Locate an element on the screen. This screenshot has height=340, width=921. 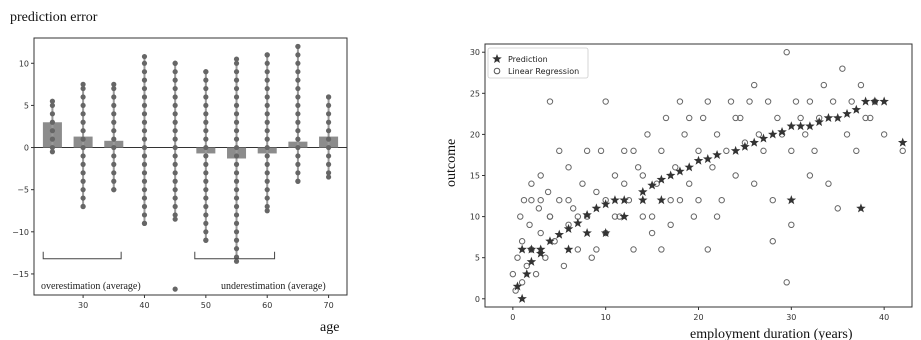
y-tick-label: −15 is located at coordinates (20, 274).